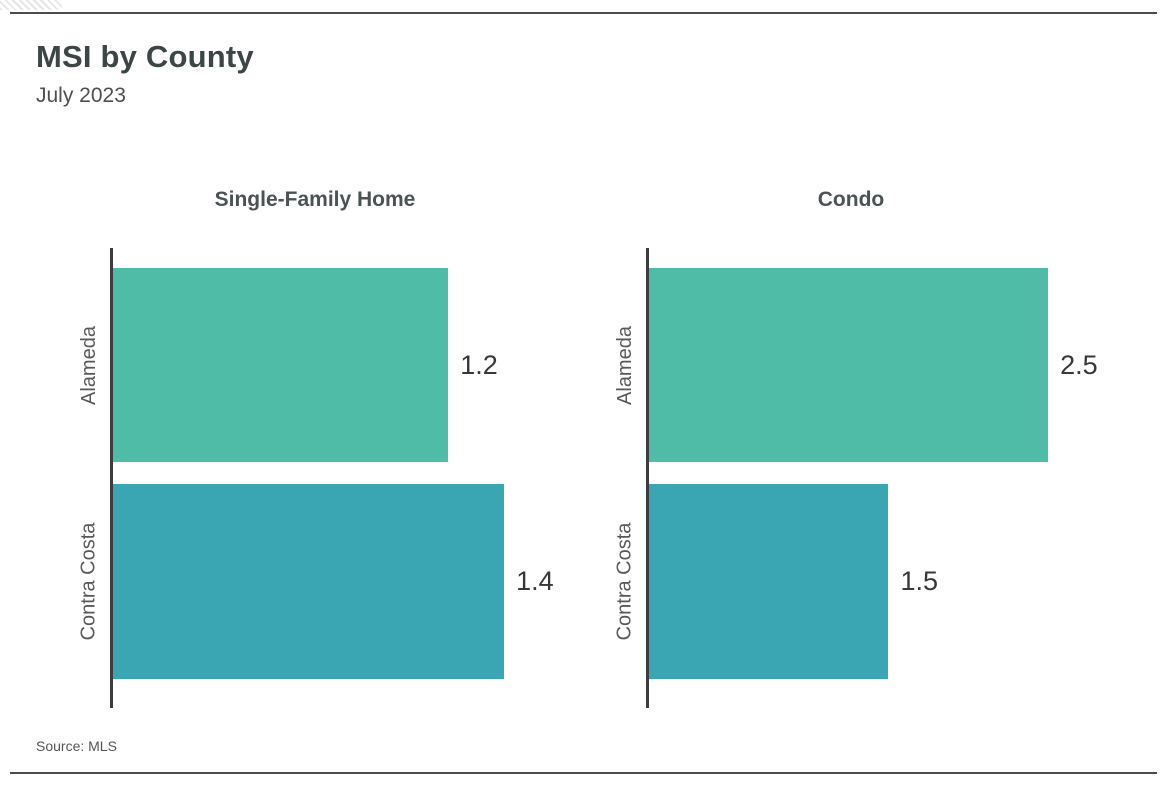 The image size is (1168, 796). What do you see at coordinates (81, 95) in the screenshot?
I see `page-subtitle: July 2023` at bounding box center [81, 95].